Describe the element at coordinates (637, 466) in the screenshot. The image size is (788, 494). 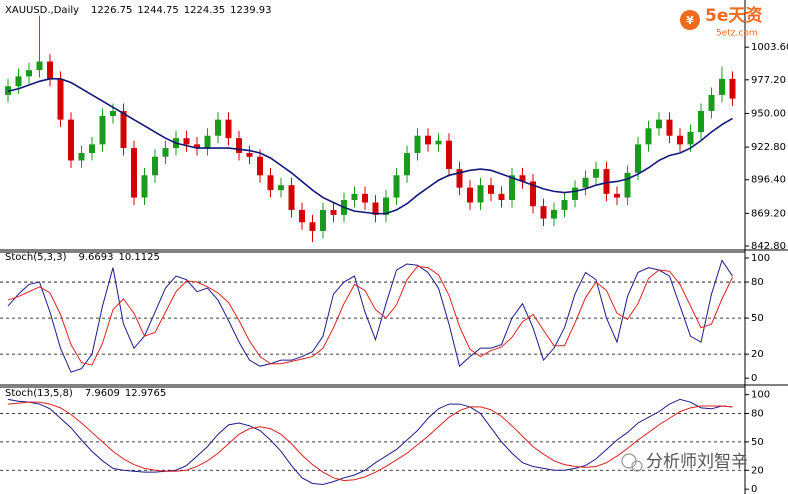
I see `wechat-icon` at that location.